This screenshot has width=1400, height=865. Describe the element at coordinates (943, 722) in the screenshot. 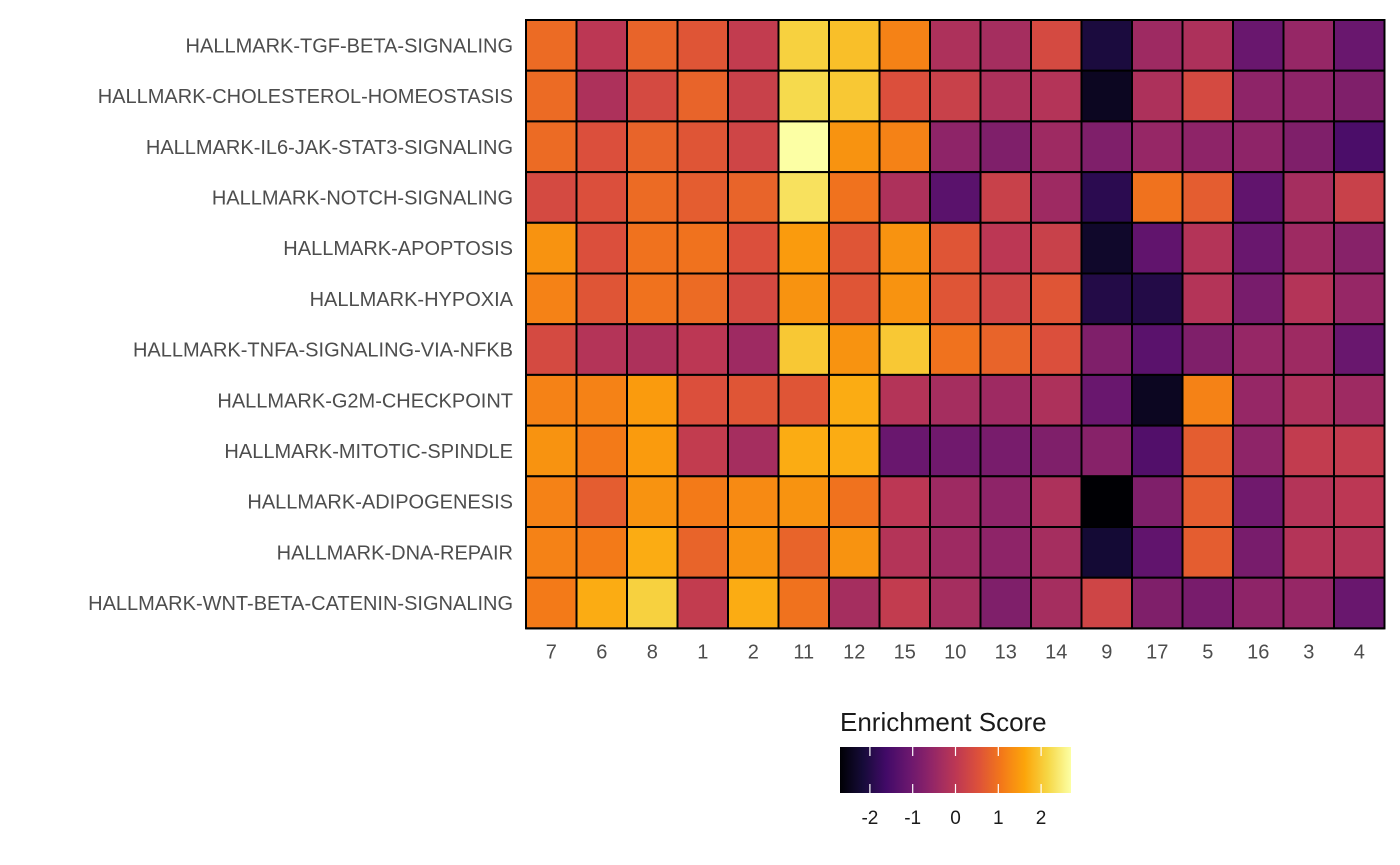

I see `legend-title: Enrichment Score` at that location.